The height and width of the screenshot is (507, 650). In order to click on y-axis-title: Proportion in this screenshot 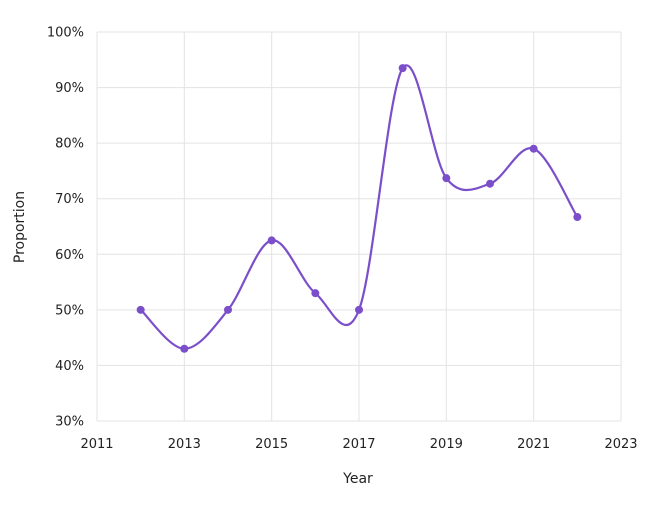, I will do `click(20, 227)`.